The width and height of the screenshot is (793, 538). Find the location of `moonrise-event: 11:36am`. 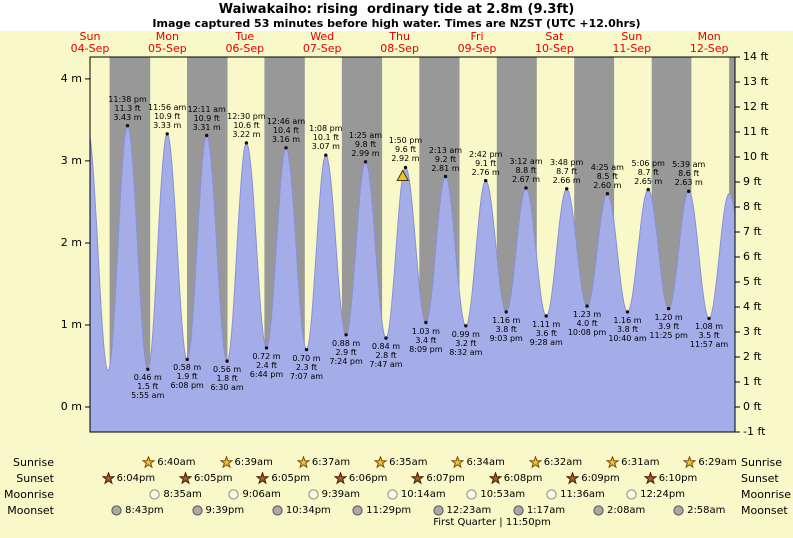

moonrise-event: 11:36am is located at coordinates (575, 494).